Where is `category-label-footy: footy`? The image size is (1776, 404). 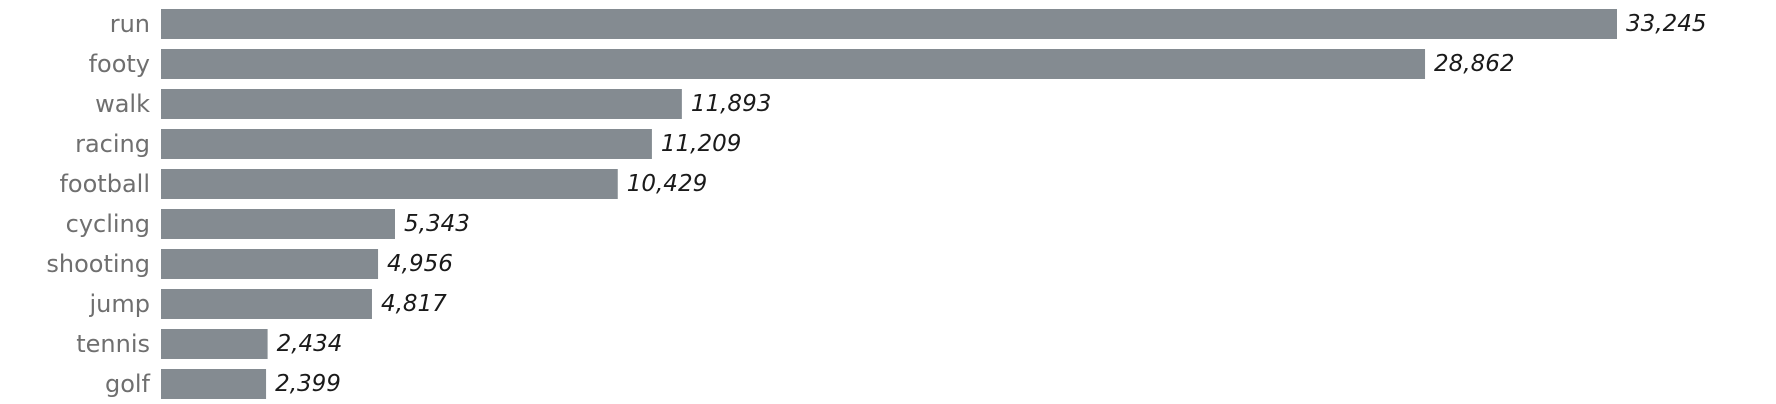
category-label-footy: footy is located at coordinates (119, 64).